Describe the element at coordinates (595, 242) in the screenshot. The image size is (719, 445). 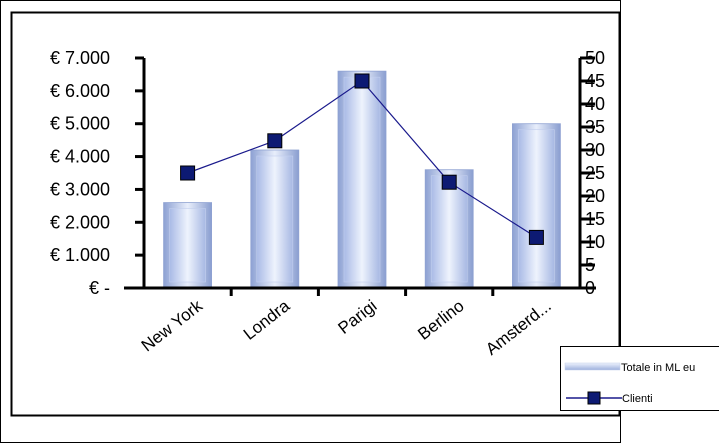
I see `right-tick-label: 10` at that location.